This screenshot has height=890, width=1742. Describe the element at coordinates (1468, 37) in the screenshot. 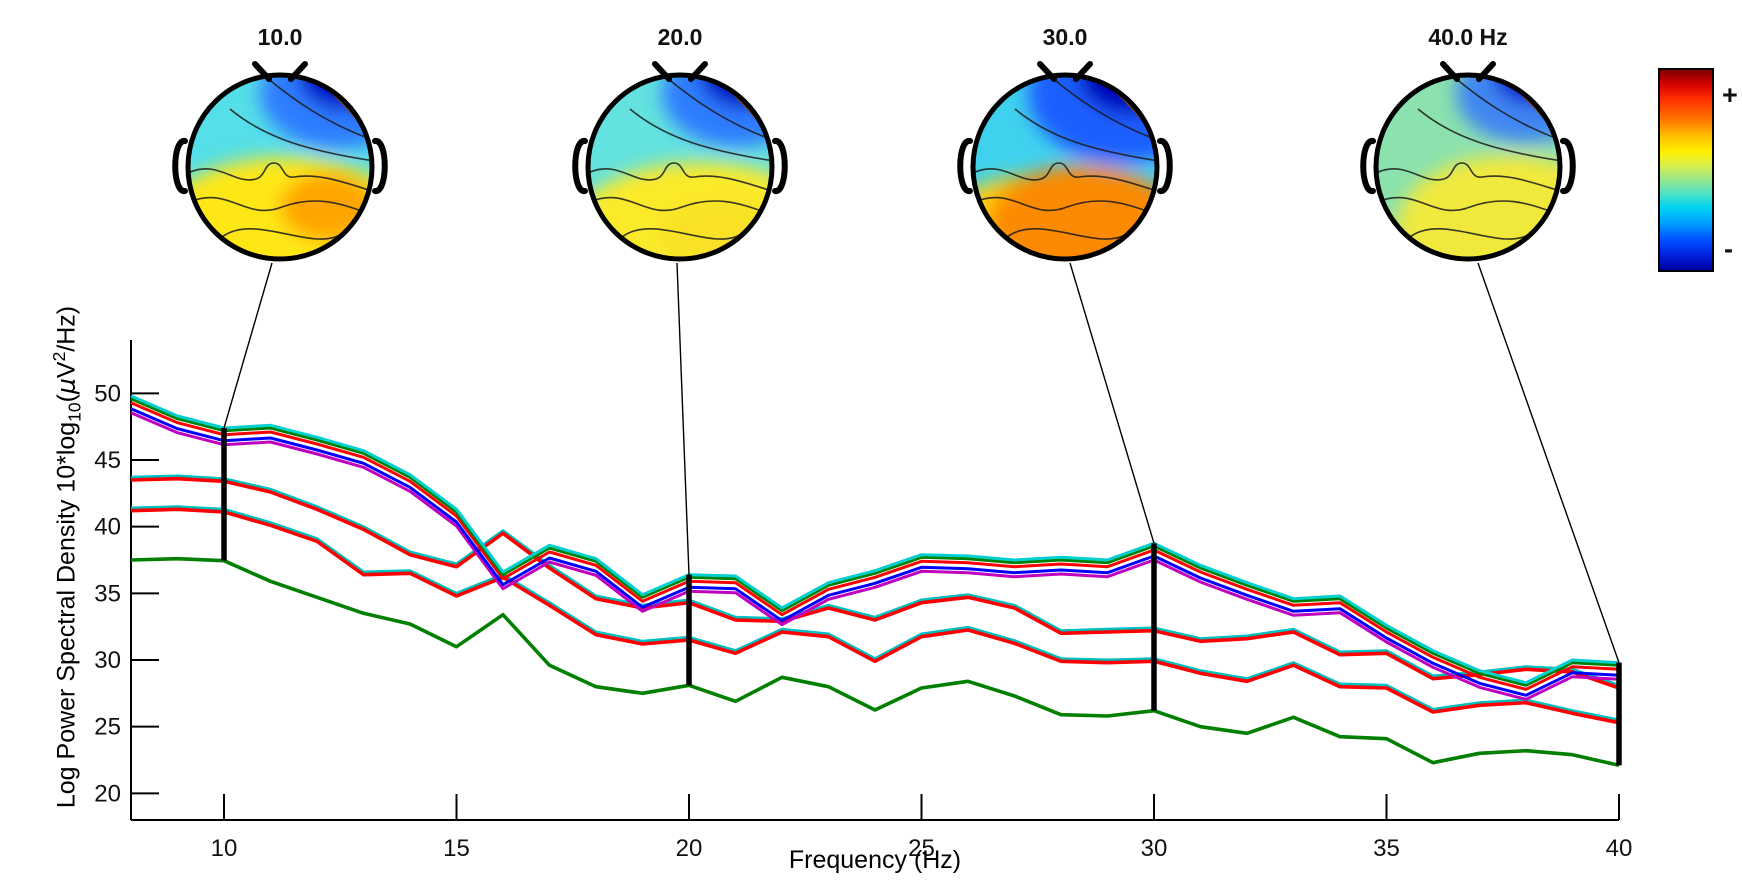

I see `topomap-label-40hz: 40.0 Hz` at that location.